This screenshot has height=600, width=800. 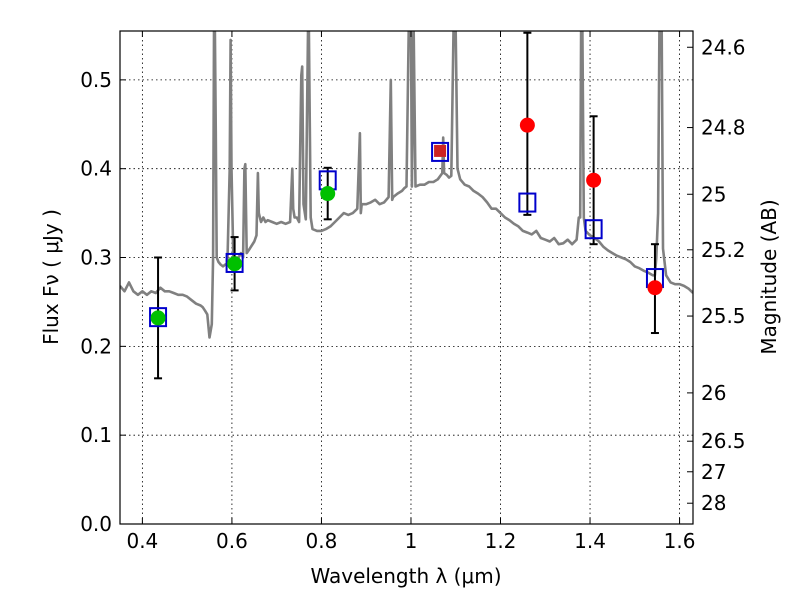 I want to click on y-tick-label: 0.0, so click(x=96, y=524).